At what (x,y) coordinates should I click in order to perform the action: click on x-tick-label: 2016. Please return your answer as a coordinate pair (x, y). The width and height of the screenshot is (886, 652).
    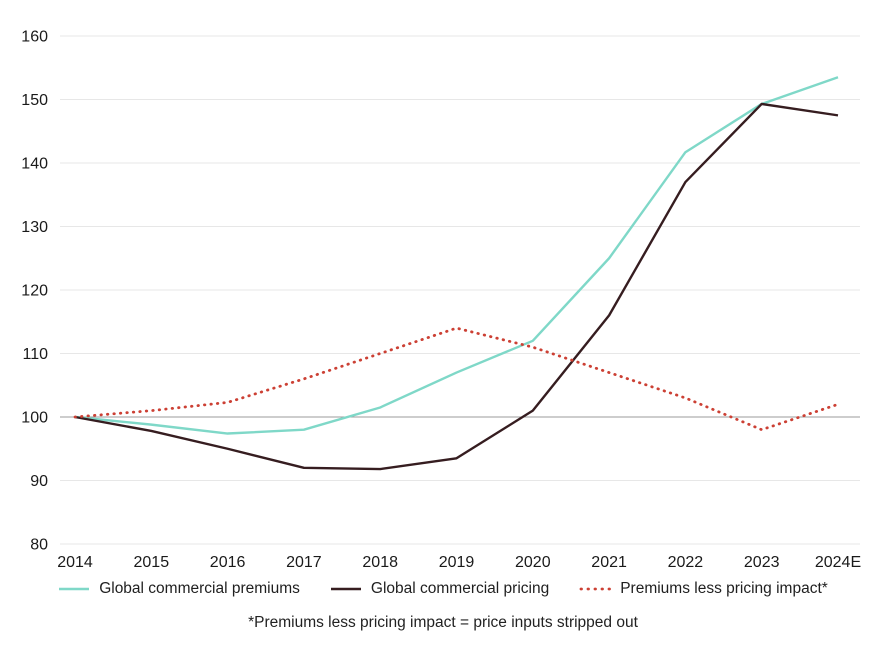
    Looking at the image, I should click on (228, 562).